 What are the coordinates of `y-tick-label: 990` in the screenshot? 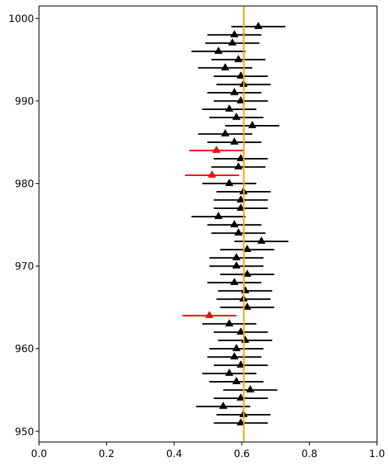 It's located at (24, 102).